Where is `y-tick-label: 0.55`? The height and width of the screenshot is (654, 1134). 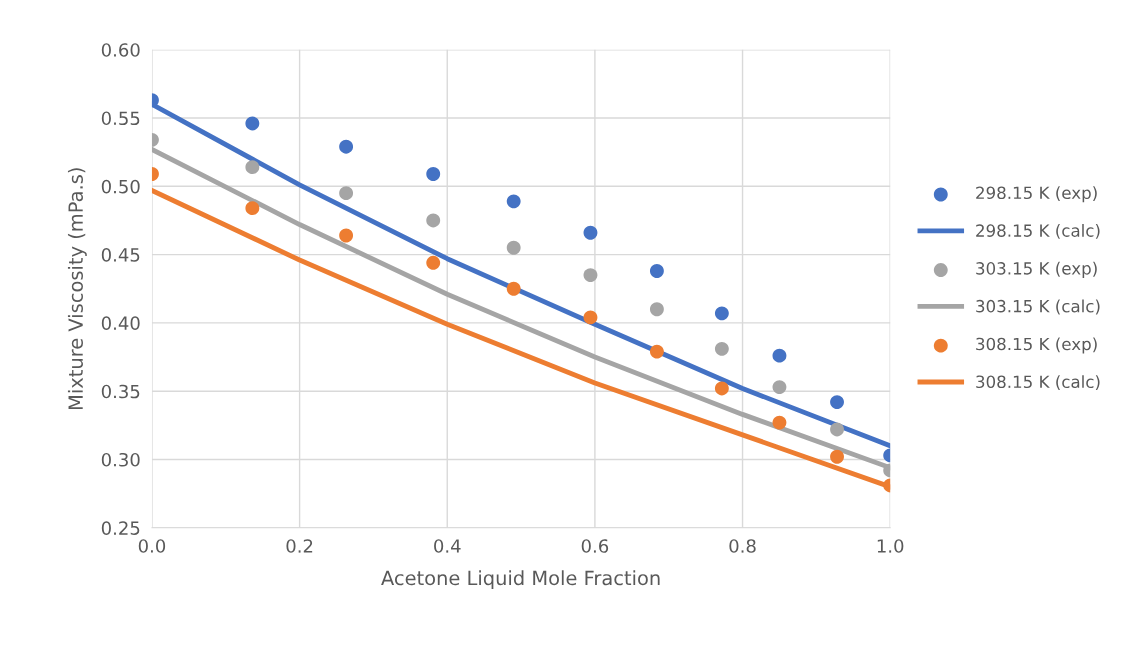 y-tick-label: 0.55 is located at coordinates (120, 118).